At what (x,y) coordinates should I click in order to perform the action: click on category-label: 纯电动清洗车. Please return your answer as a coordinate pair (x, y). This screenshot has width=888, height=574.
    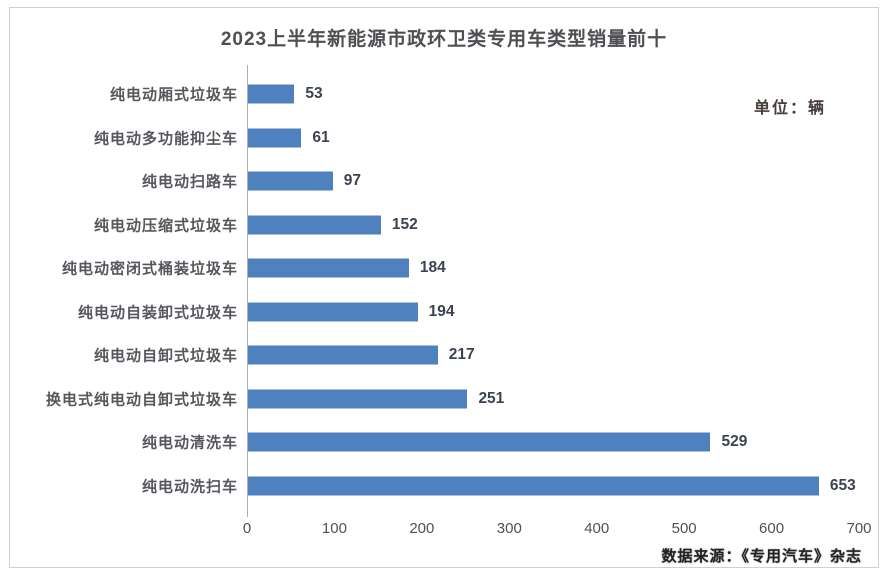
    Looking at the image, I should click on (189, 443).